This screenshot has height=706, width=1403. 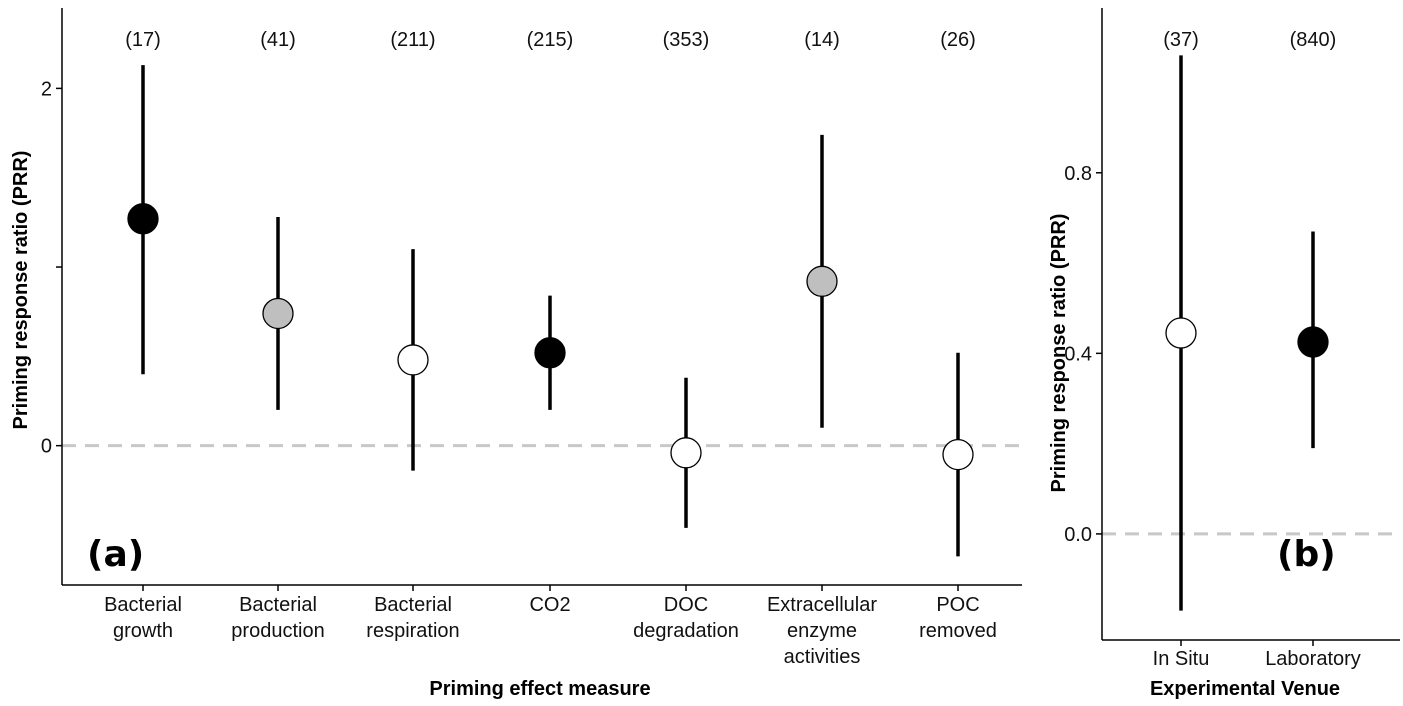 I want to click on sample-size-label: (840), so click(x=1313, y=40).